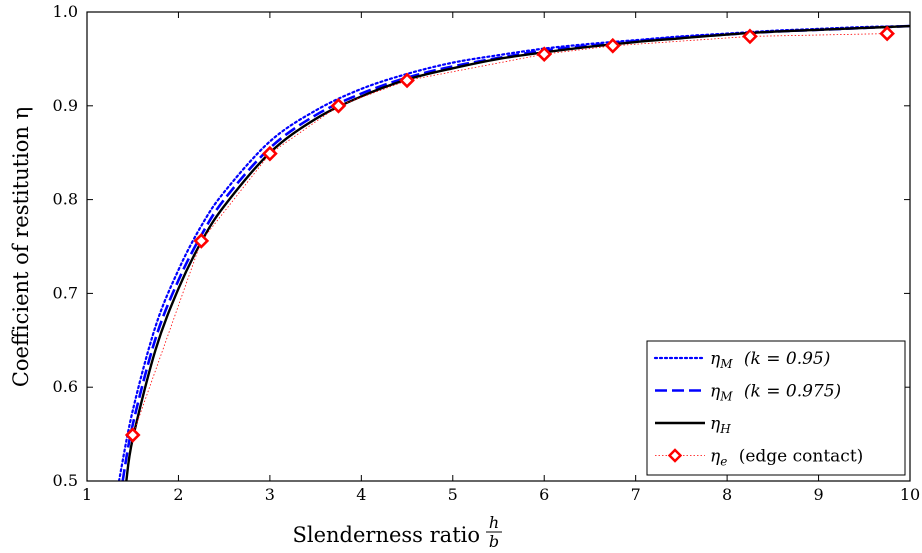  I want to click on x-axis-title-denominator: b, so click(494, 541).